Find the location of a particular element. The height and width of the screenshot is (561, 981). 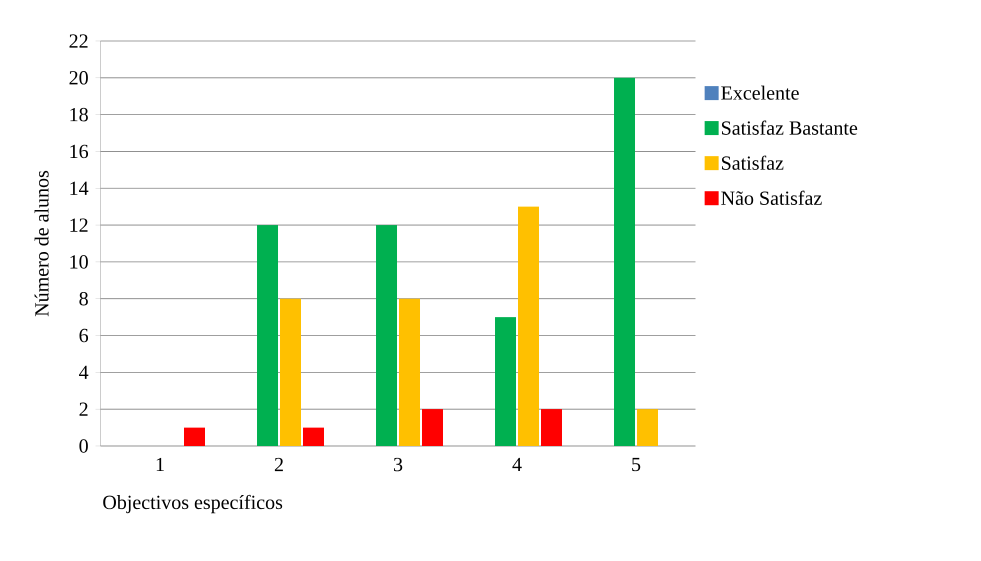

y-tick-label: 16 is located at coordinates (79, 151).